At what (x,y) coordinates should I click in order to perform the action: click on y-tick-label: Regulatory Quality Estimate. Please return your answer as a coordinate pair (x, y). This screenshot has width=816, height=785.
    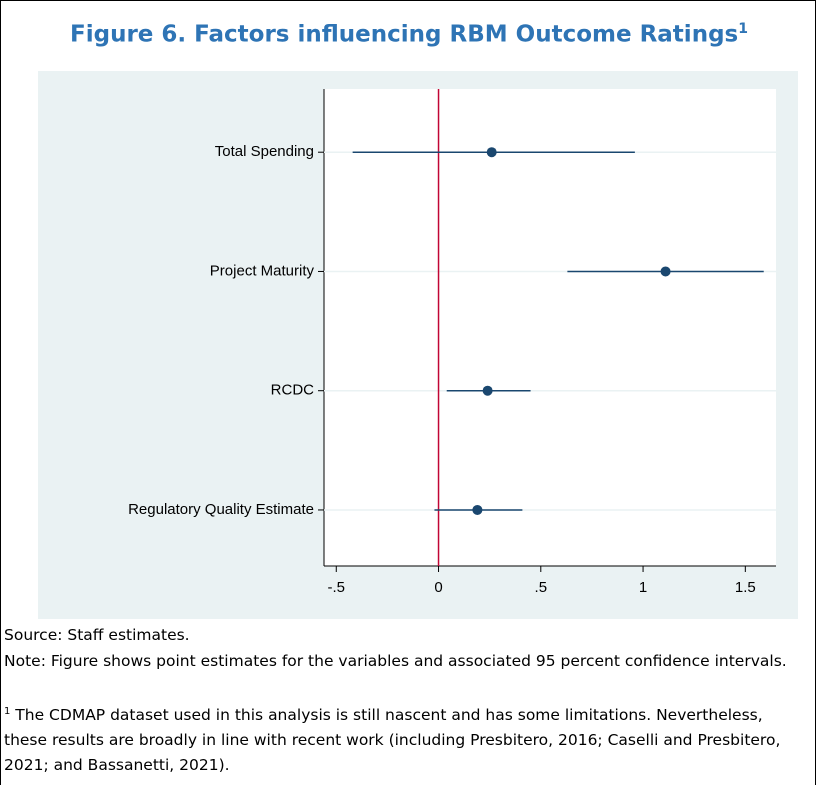
    Looking at the image, I should click on (221, 509).